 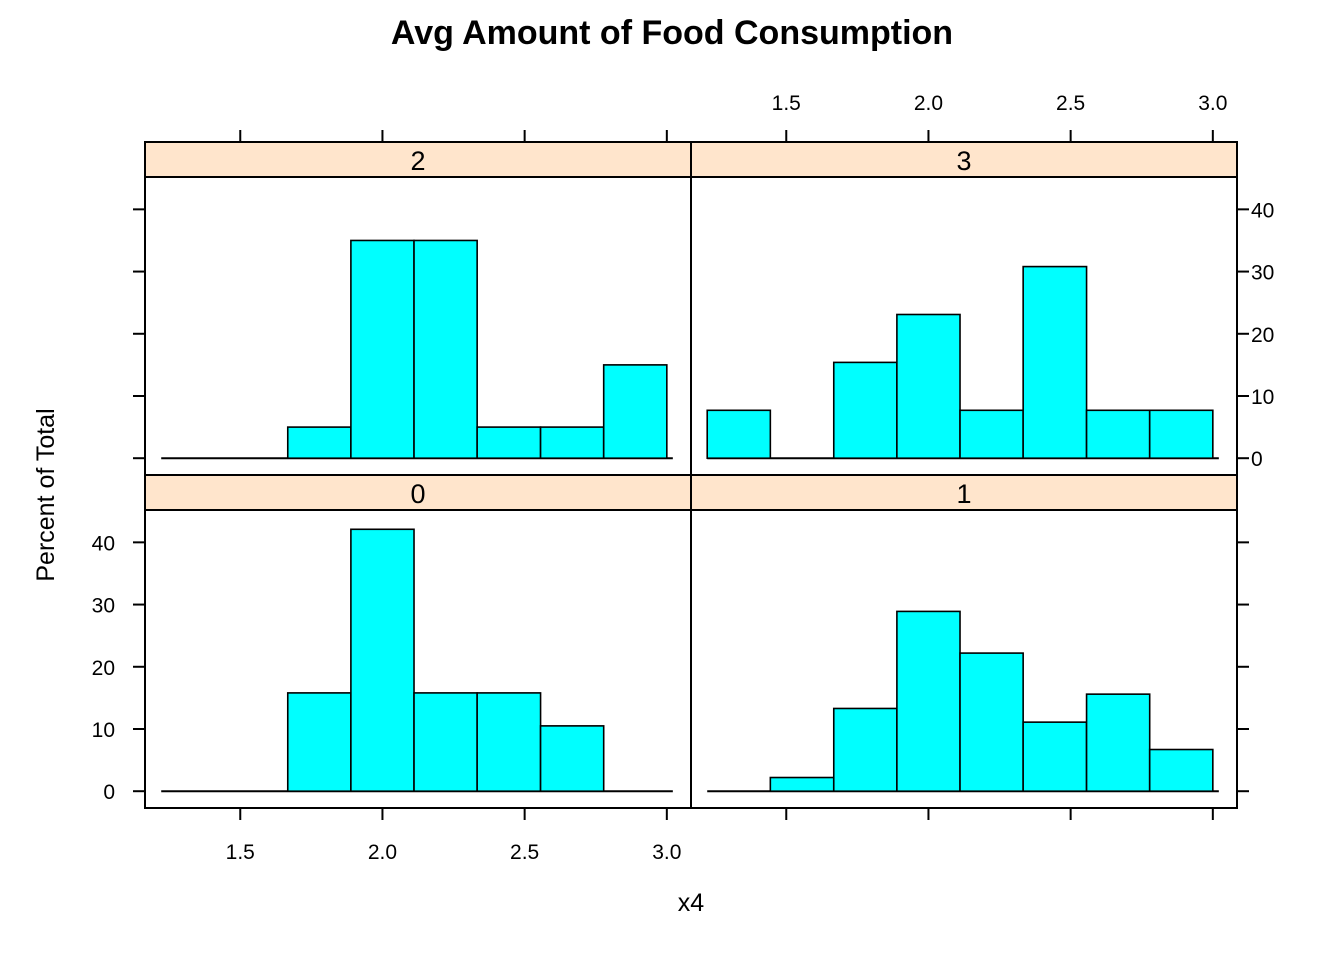 I want to click on panel-2: 2, so click(x=418, y=308).